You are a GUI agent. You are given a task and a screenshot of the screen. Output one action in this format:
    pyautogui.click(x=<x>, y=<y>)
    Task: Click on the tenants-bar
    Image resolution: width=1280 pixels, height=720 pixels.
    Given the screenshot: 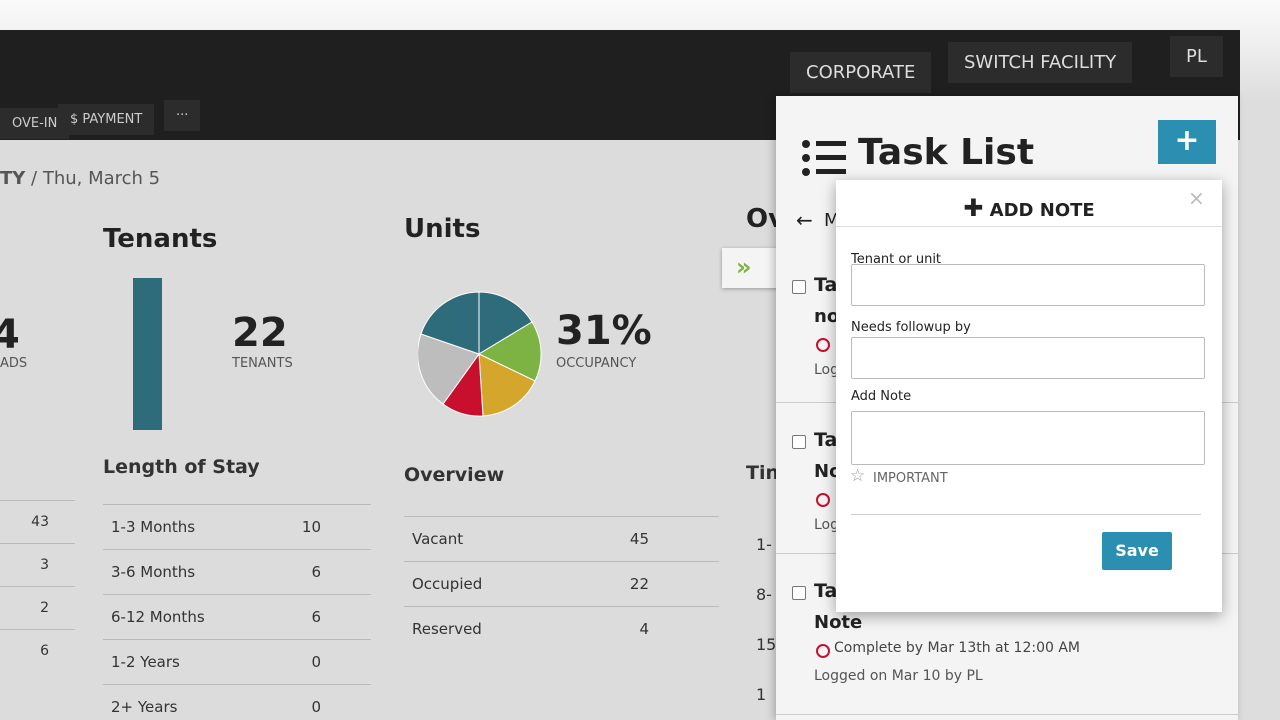 What is the action you would take?
    pyautogui.click(x=147, y=354)
    